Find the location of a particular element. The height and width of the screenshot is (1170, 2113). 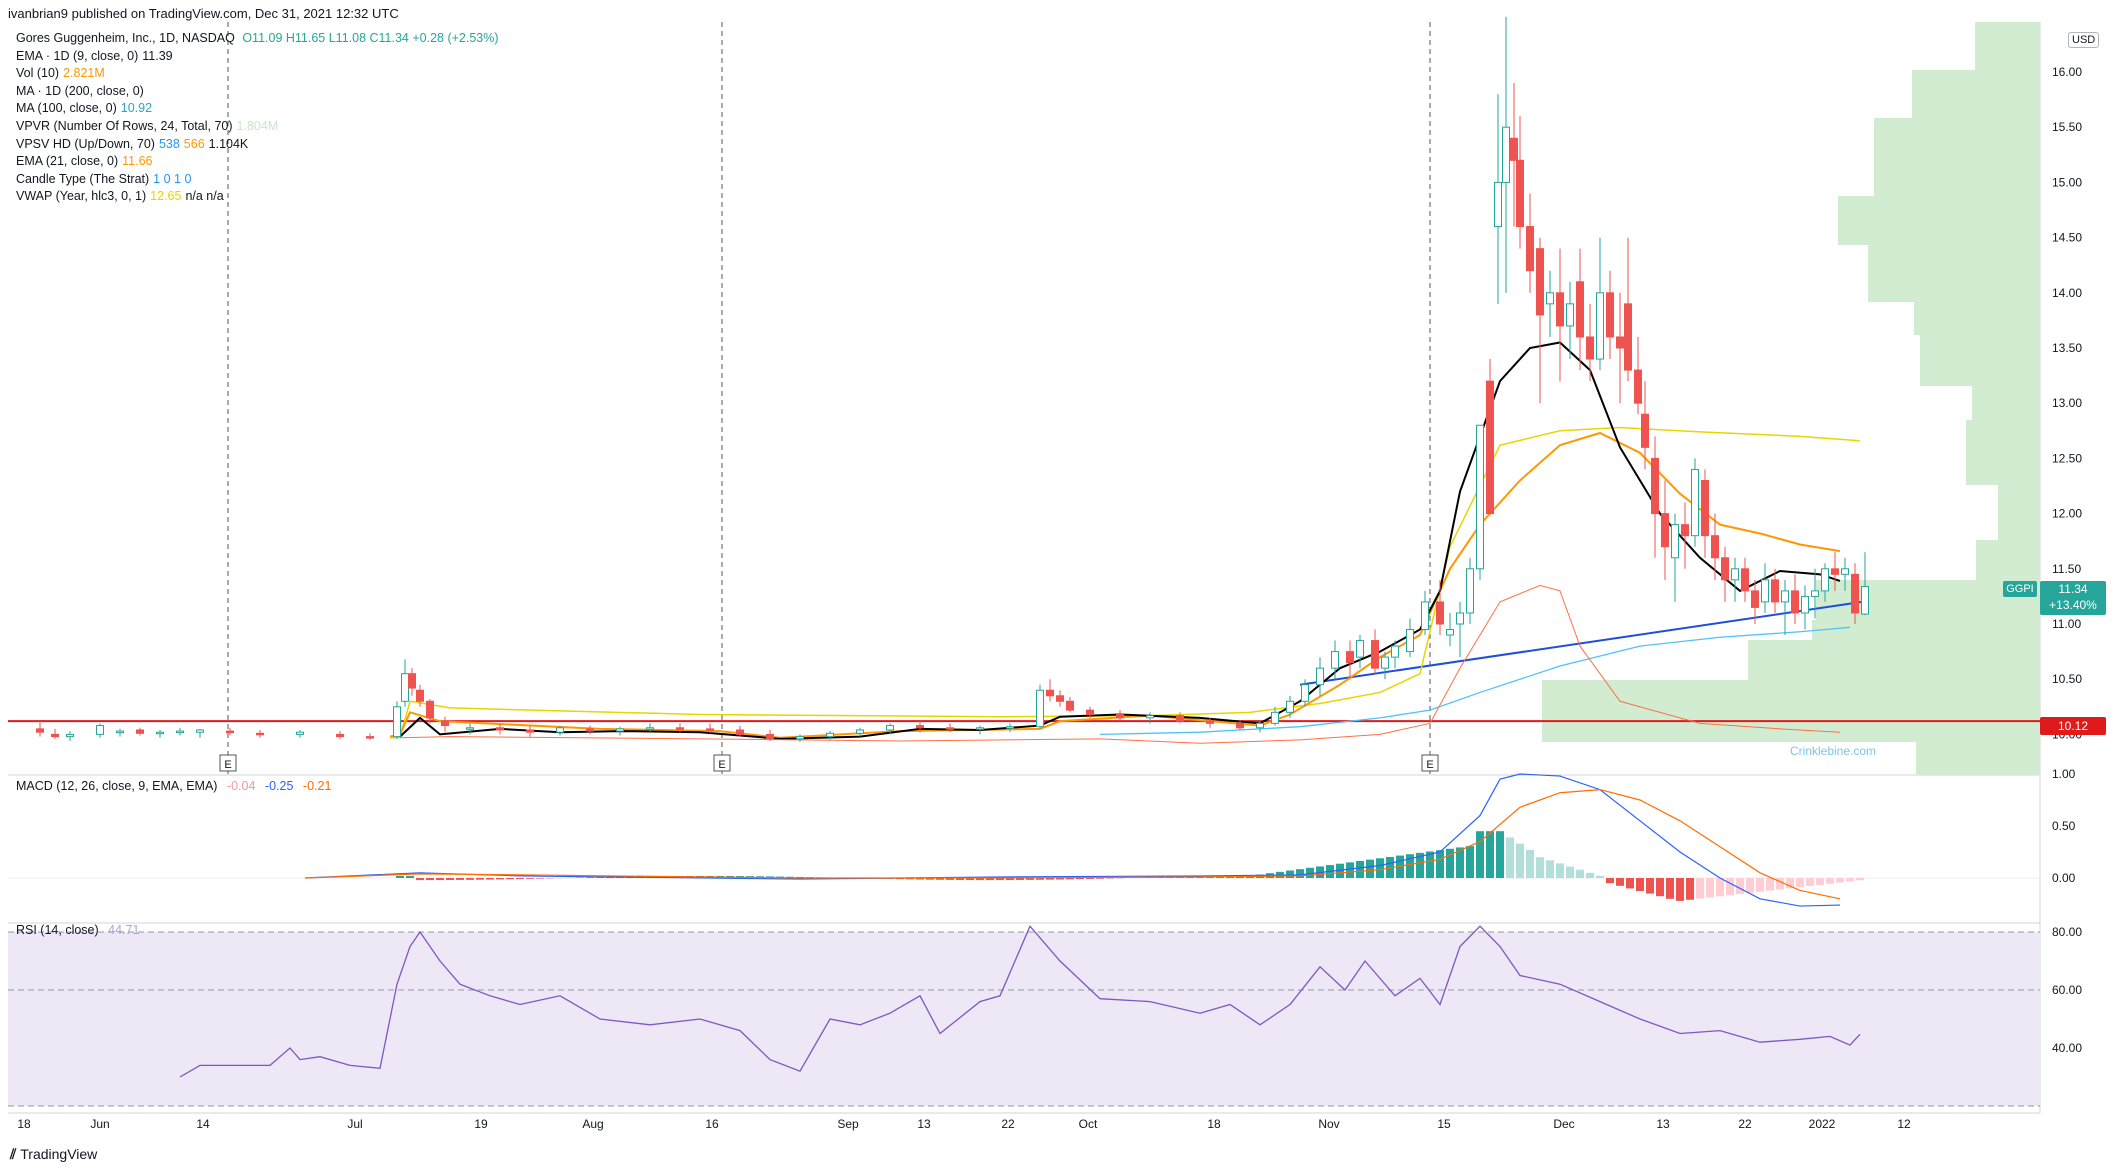

ticker-tag: GGPI is located at coordinates (2020, 589).